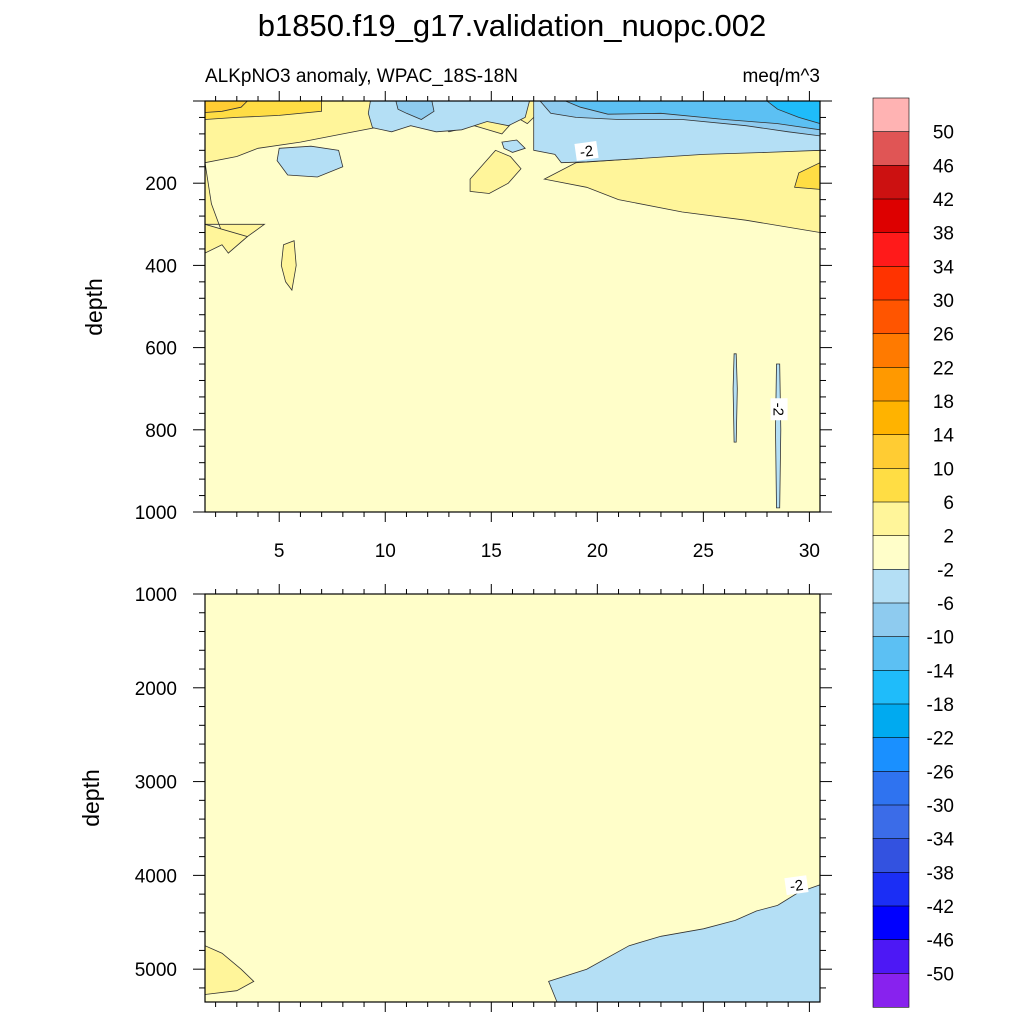  Describe the element at coordinates (940, 739) in the screenshot. I see `colorbar-label: -22` at that location.